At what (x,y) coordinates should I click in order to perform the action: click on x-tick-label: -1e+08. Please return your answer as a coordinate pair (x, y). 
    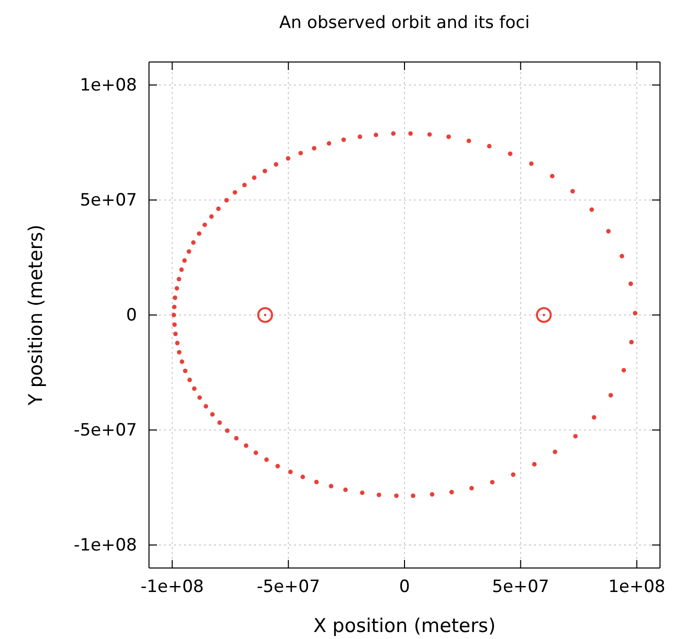
    Looking at the image, I should click on (172, 587).